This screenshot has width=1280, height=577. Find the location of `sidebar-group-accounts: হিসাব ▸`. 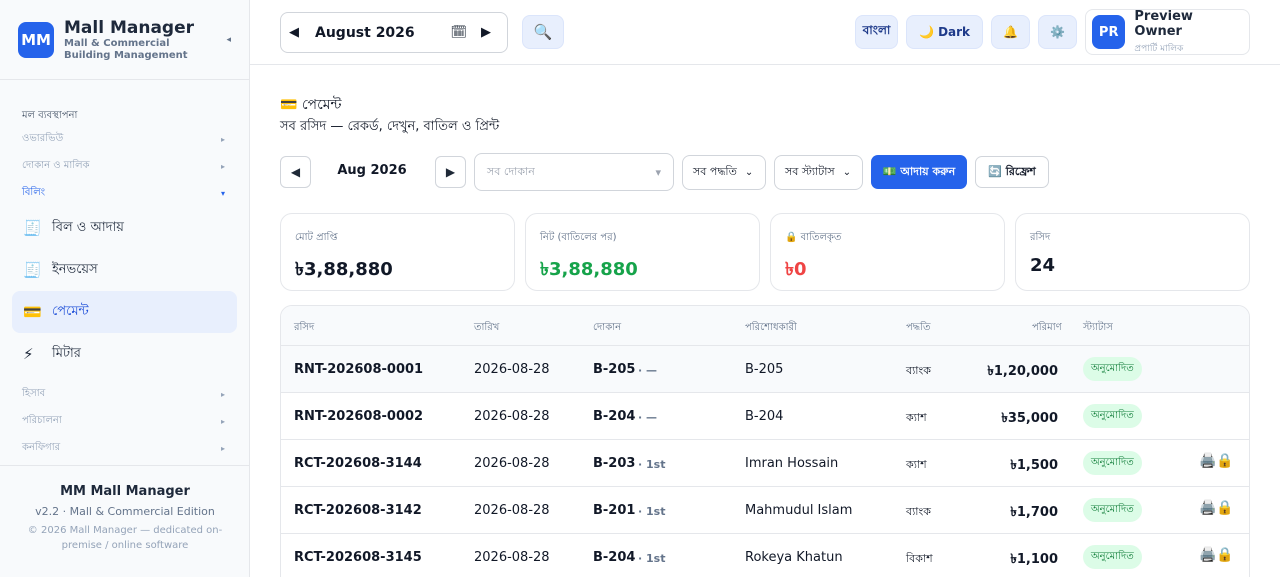

sidebar-group-accounts: হিসাব ▸ is located at coordinates (124, 394).